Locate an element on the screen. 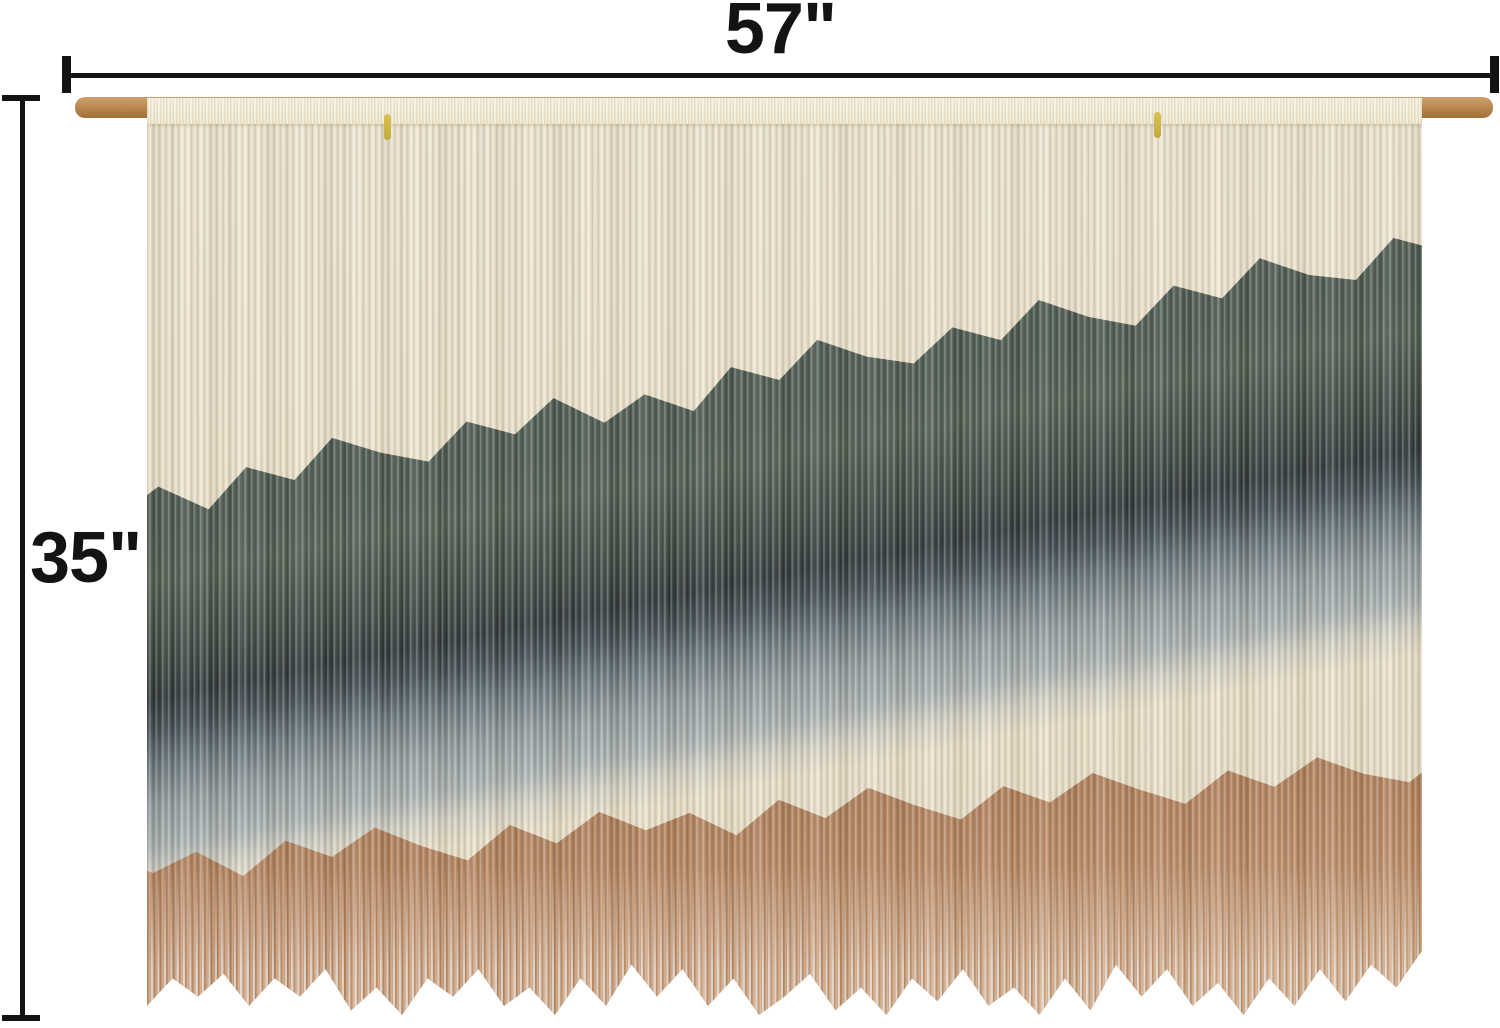 This screenshot has height=1028, width=1500. height-dimension-line is located at coordinates (22, 558).